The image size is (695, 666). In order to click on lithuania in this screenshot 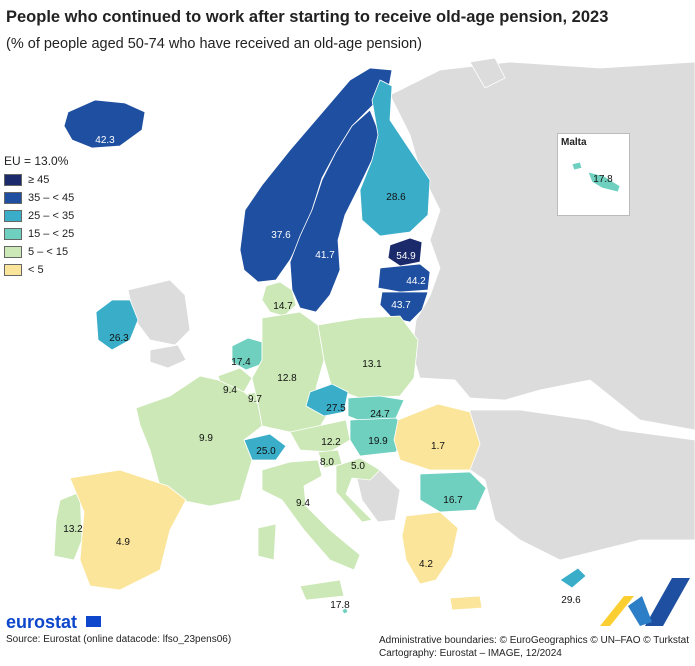, I will do `click(404, 307)`.